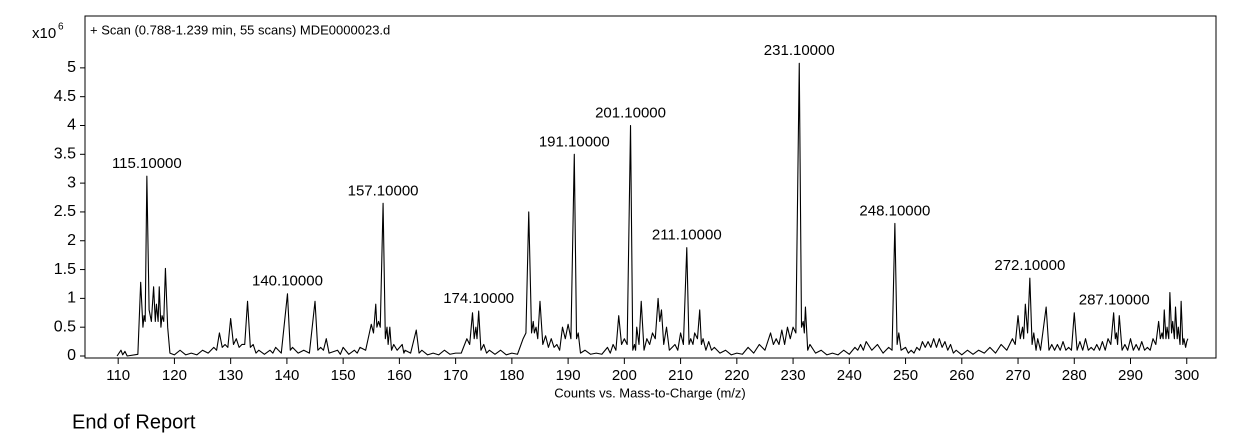  Describe the element at coordinates (71, 182) in the screenshot. I see `y-tick-label: 3` at that location.